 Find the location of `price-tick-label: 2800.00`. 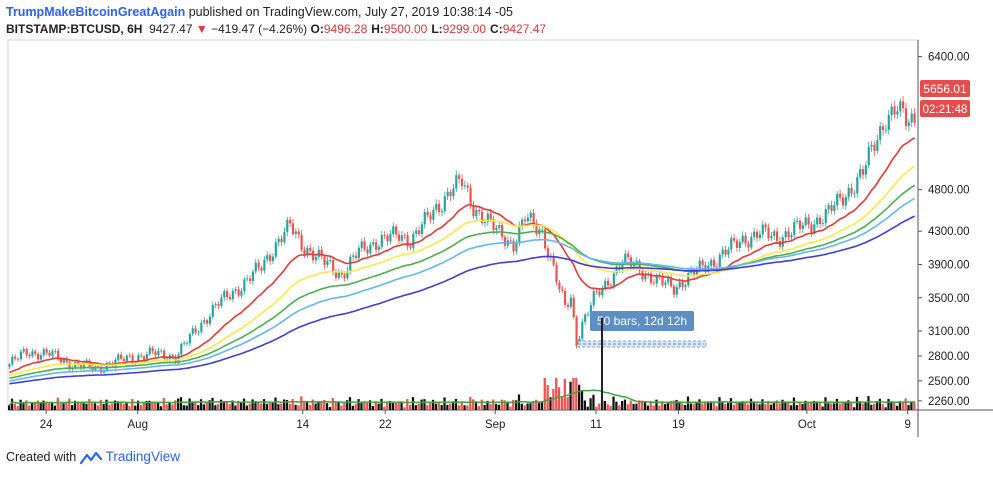

price-tick-label: 2800.00 is located at coordinates (949, 357).